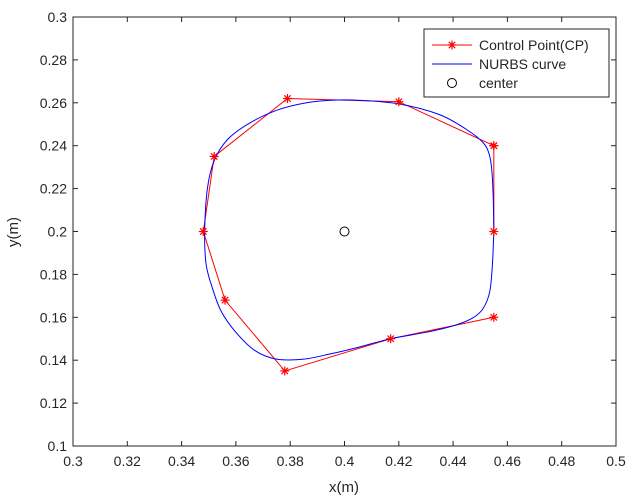 The height and width of the screenshot is (499, 644). What do you see at coordinates (58, 232) in the screenshot?
I see `y-tick-label: 0.2` at bounding box center [58, 232].